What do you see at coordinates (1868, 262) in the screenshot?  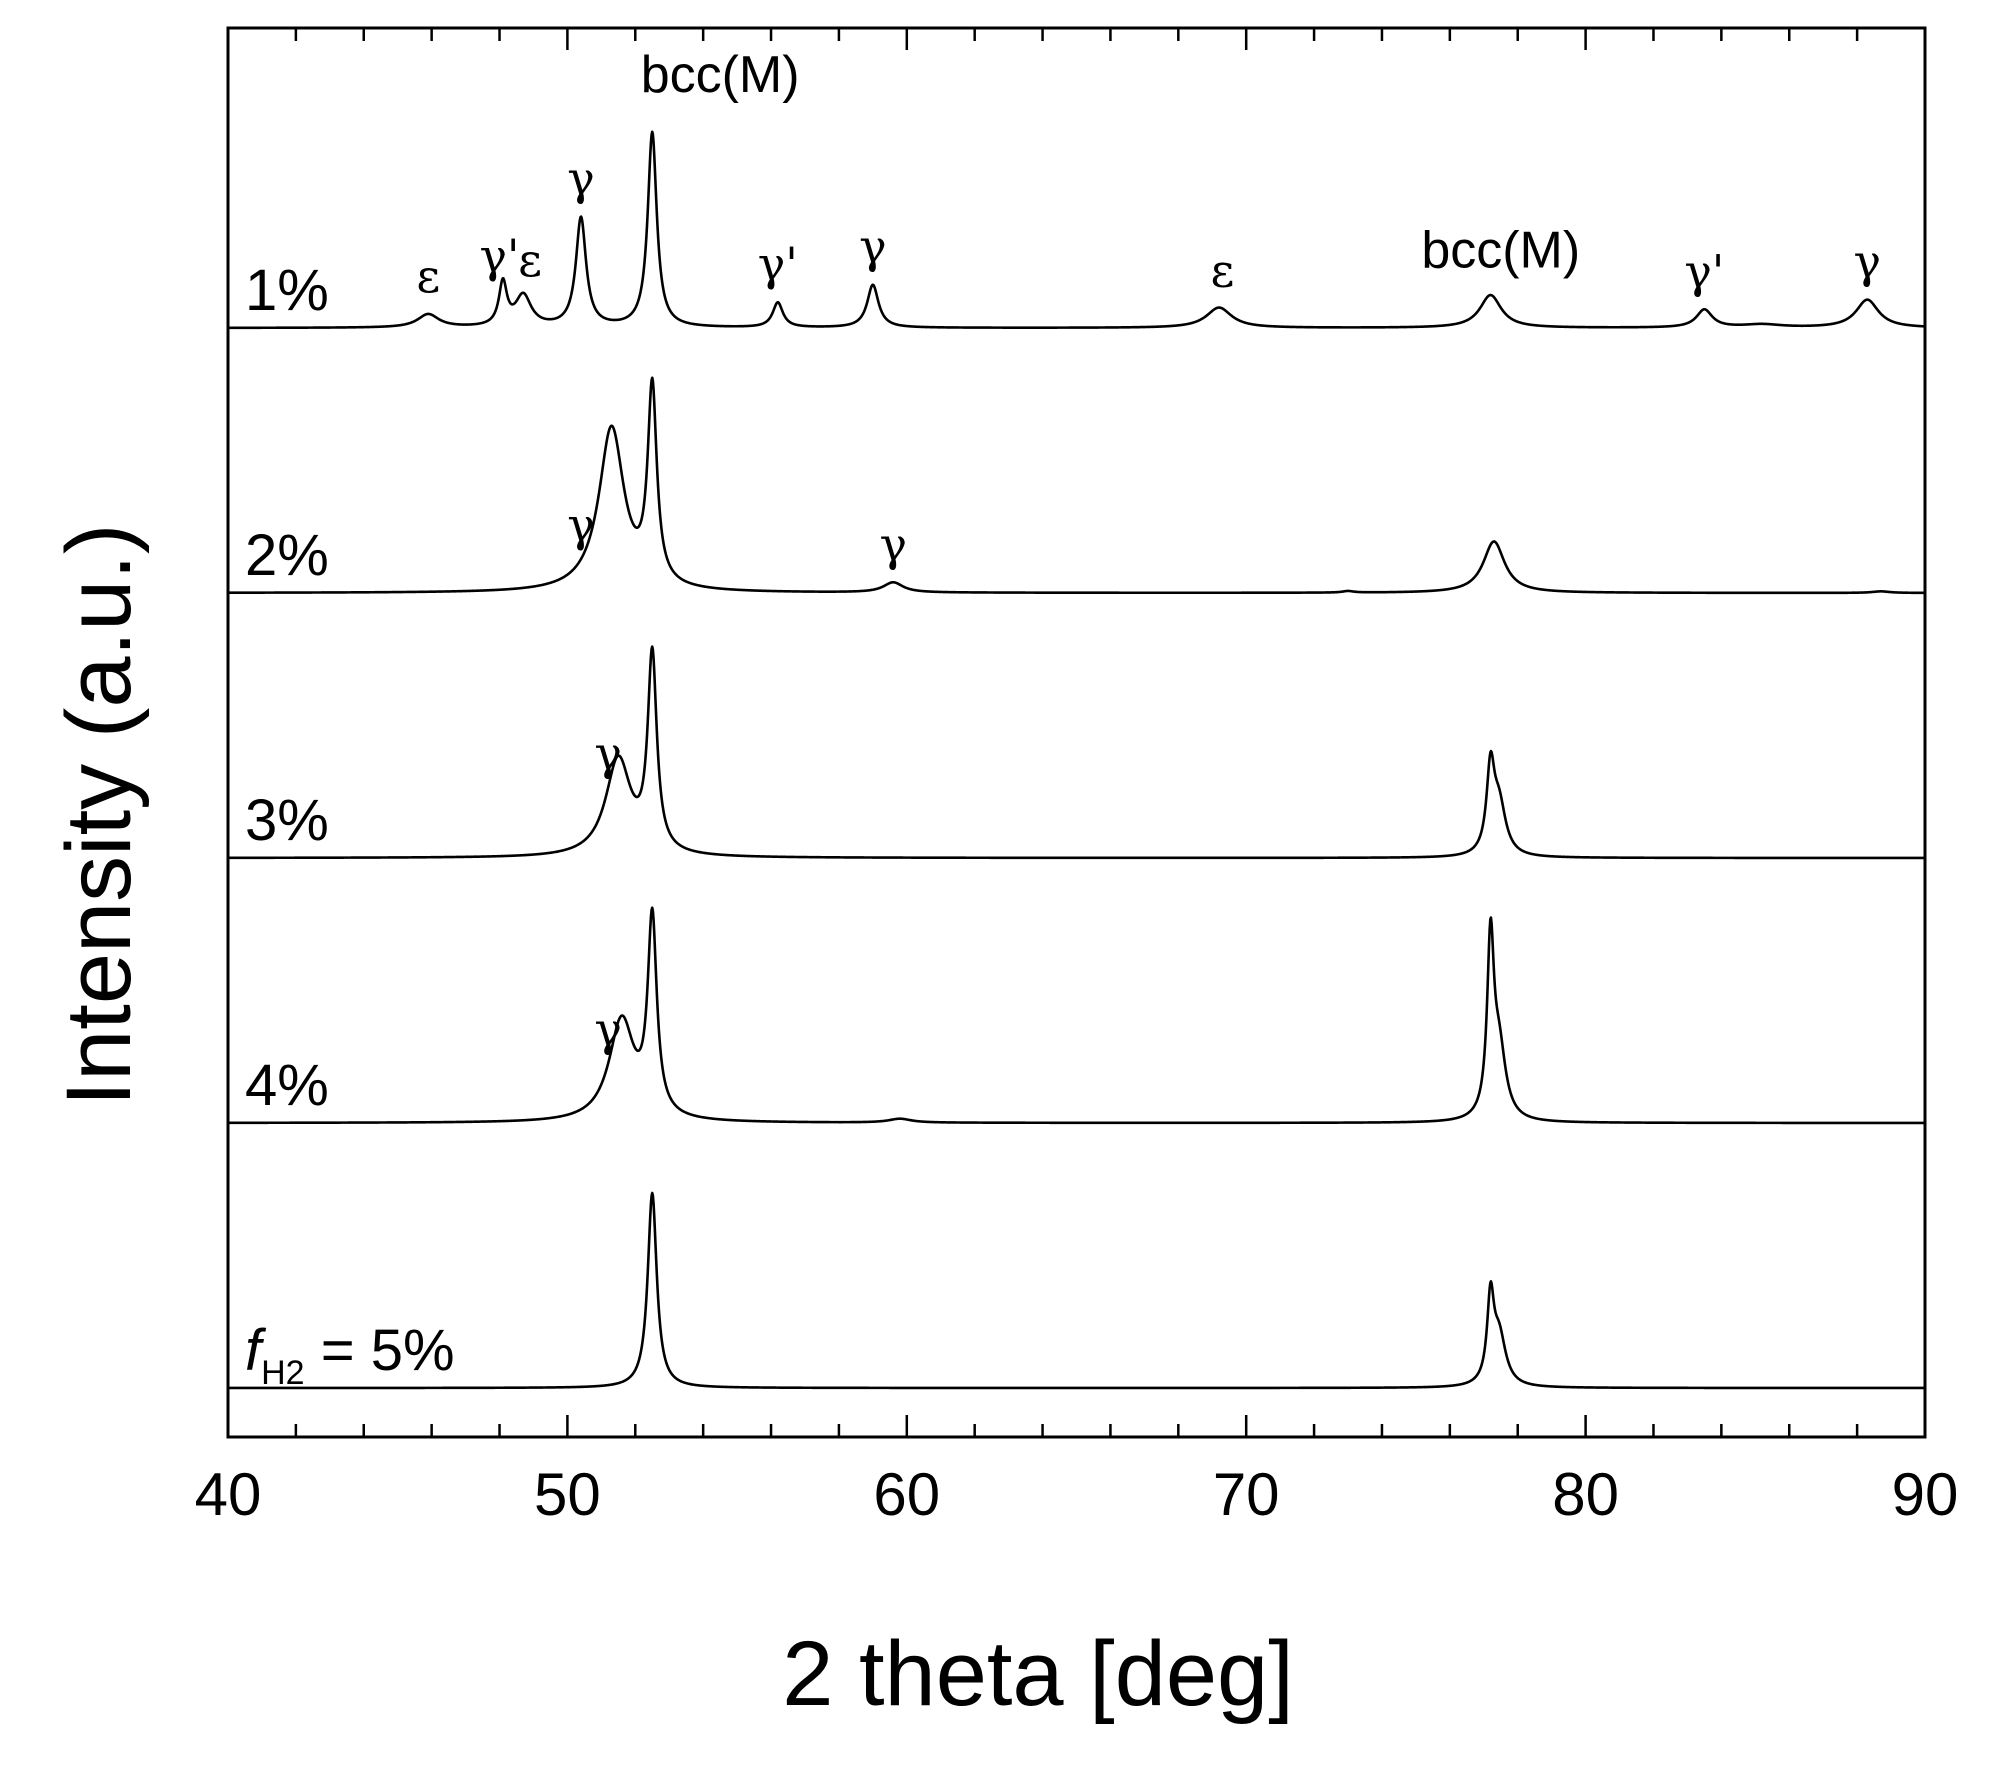 I see `peak-label-11: γ` at bounding box center [1868, 262].